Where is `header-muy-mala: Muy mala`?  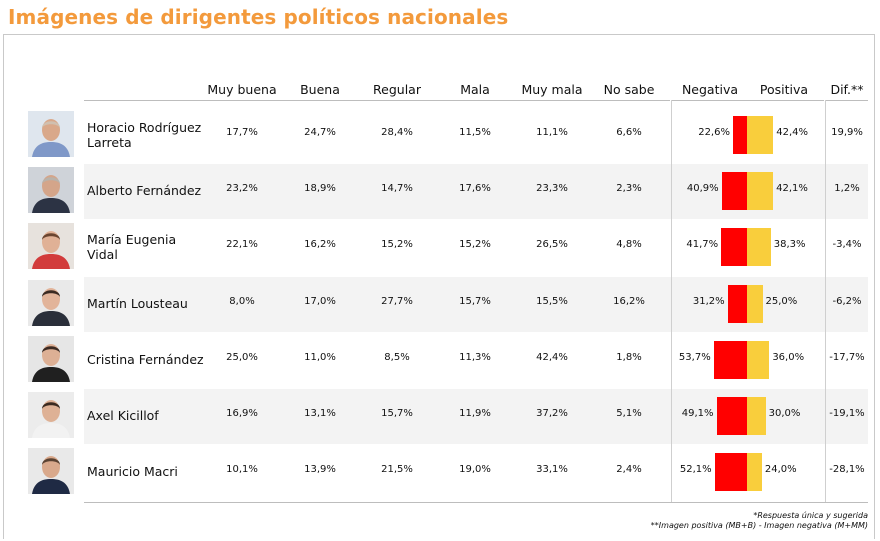
header-muy-mala: Muy mala is located at coordinates (552, 89).